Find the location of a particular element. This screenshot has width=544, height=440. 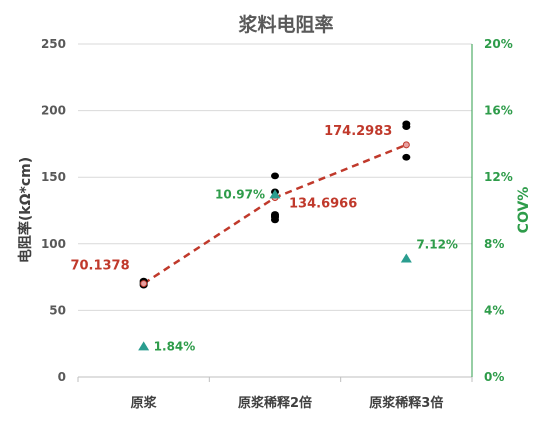

cov-data-label: 7.12% is located at coordinates (437, 244).